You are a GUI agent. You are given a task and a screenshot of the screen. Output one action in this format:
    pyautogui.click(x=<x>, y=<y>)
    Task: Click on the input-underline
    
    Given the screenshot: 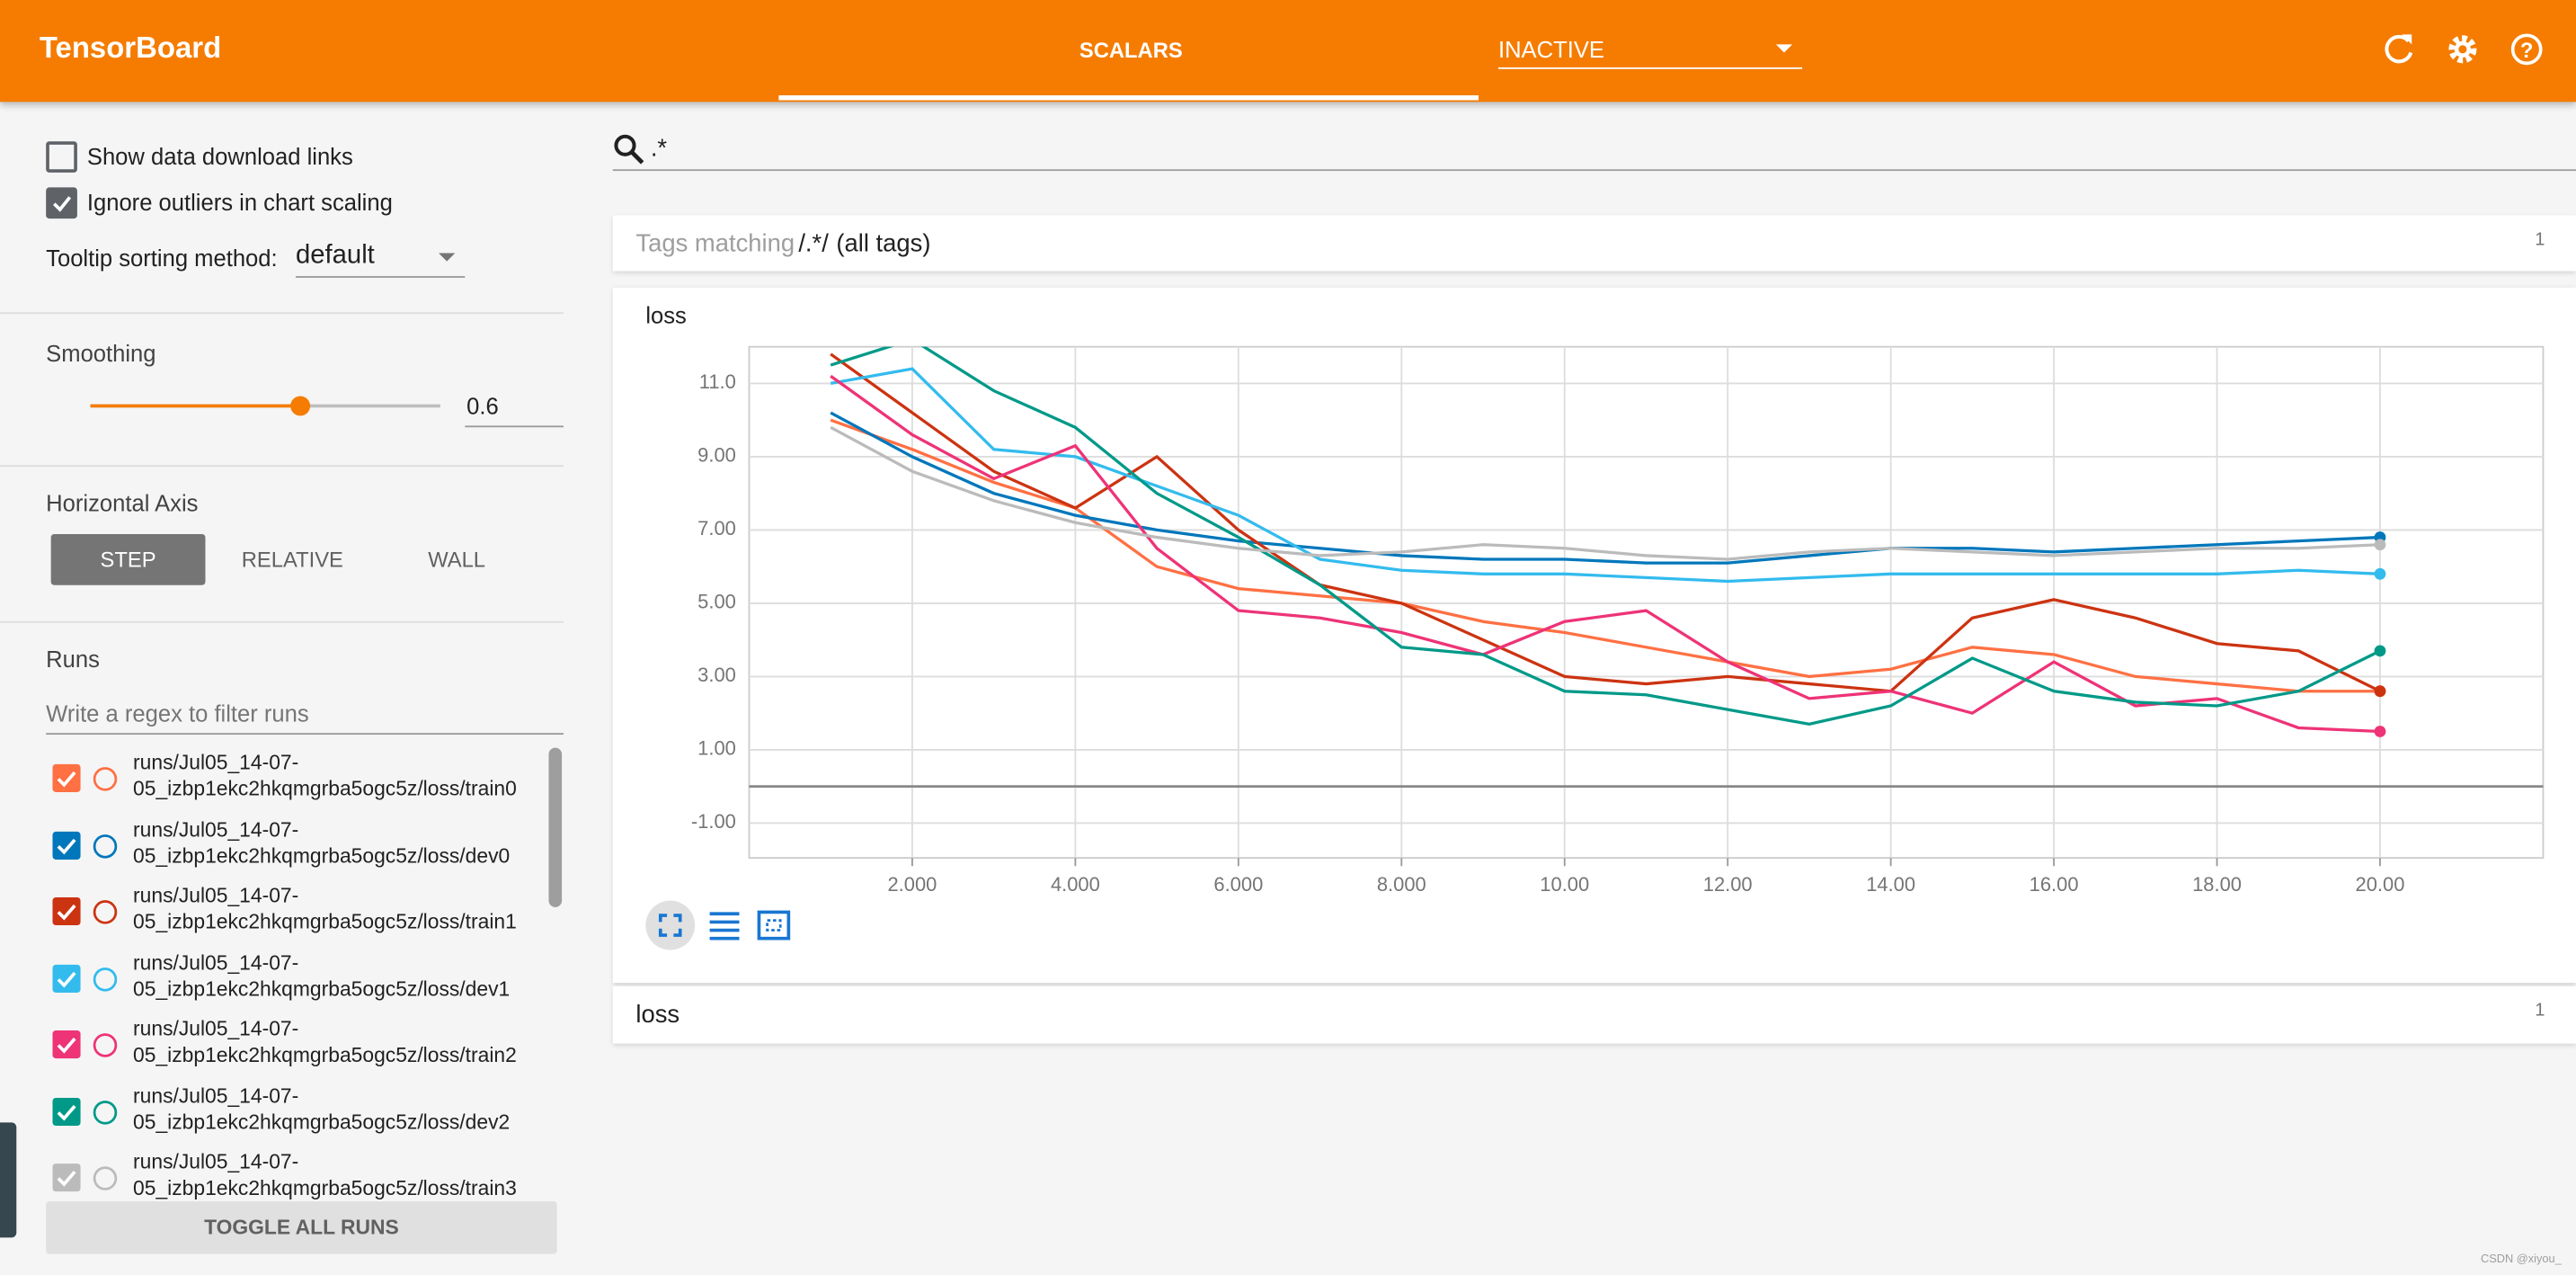 What is the action you would take?
    pyautogui.click(x=514, y=426)
    